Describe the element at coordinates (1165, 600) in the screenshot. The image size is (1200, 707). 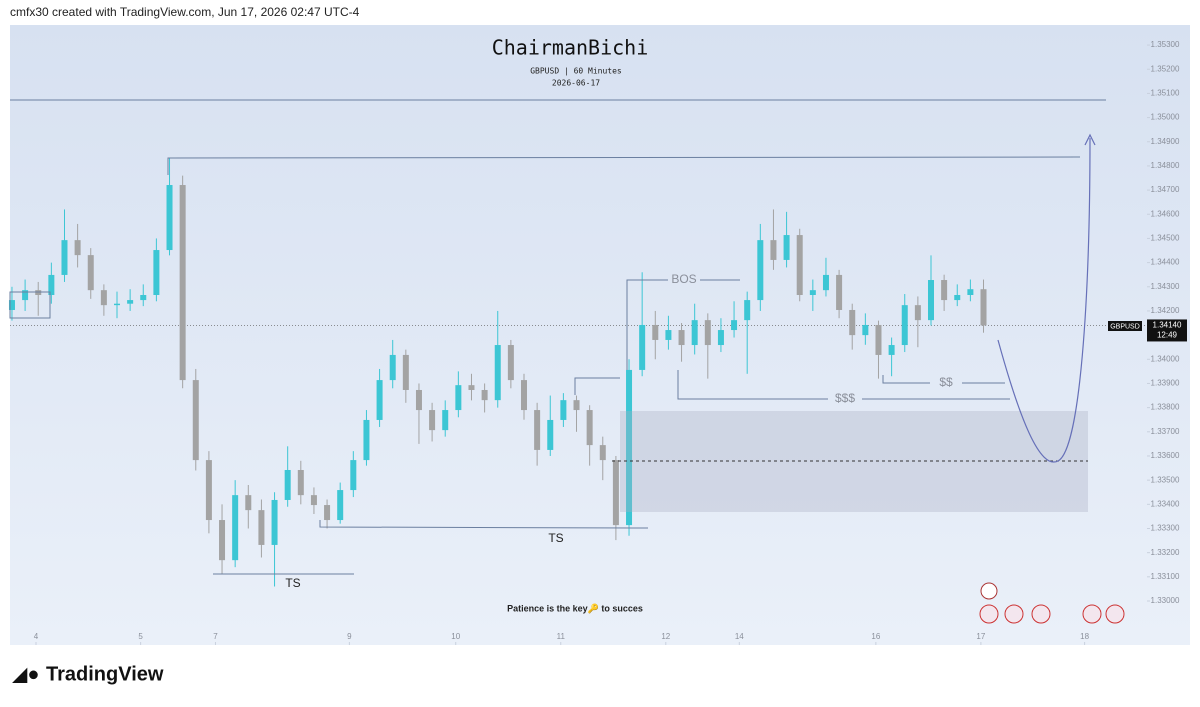
I see `y-tick-label: 1.33000` at that location.